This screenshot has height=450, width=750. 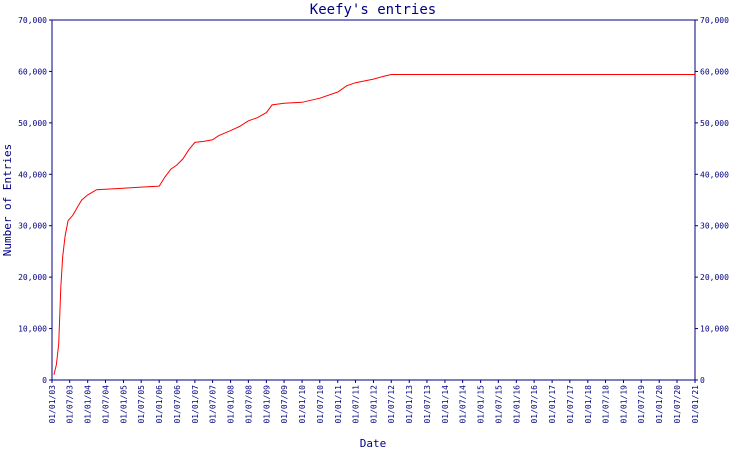 I want to click on x-tick-label: 01/07/10, so click(x=320, y=404).